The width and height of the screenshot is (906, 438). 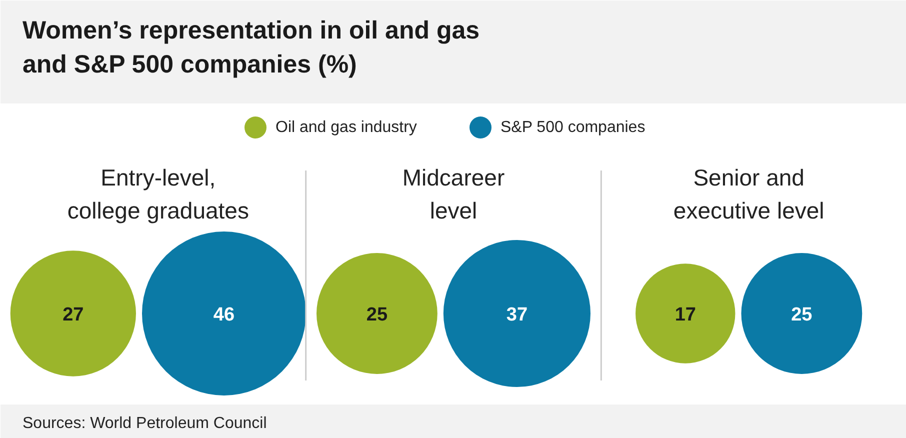 What do you see at coordinates (144, 423) in the screenshot?
I see `source-note: Sources: World Petroleum Council` at bounding box center [144, 423].